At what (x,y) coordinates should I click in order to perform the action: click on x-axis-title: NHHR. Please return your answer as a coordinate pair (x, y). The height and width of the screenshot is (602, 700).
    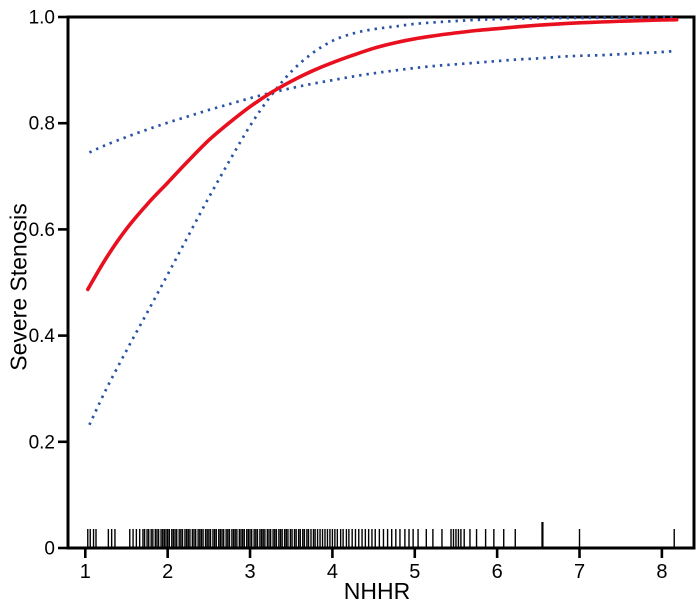
    Looking at the image, I should click on (377, 590).